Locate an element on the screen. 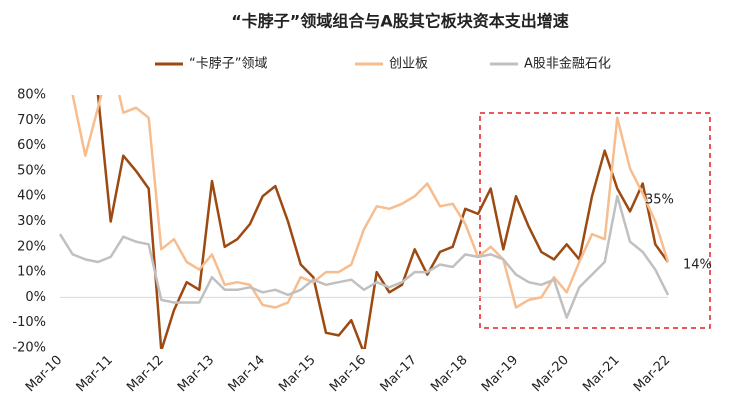  y-tick-label: 0% is located at coordinates (35, 297).